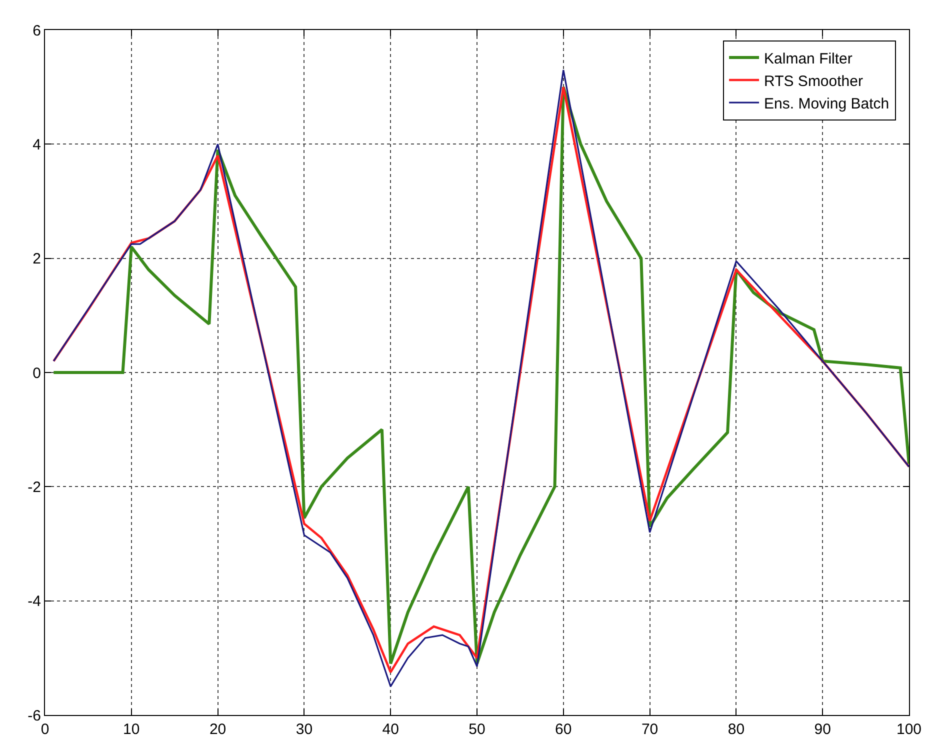 The height and width of the screenshot is (755, 934). Describe the element at coordinates (909, 729) in the screenshot. I see `x-tick-label: 100` at that location.